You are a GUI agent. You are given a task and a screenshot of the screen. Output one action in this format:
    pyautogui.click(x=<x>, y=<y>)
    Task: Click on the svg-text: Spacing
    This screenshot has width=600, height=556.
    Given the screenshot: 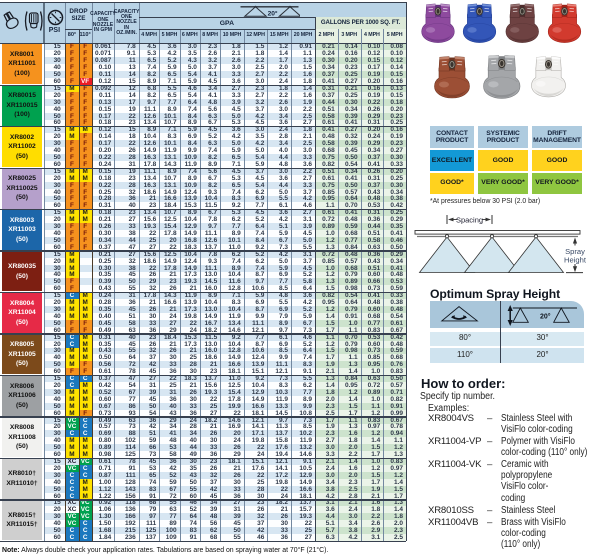 What is the action you would take?
    pyautogui.click(x=469, y=220)
    